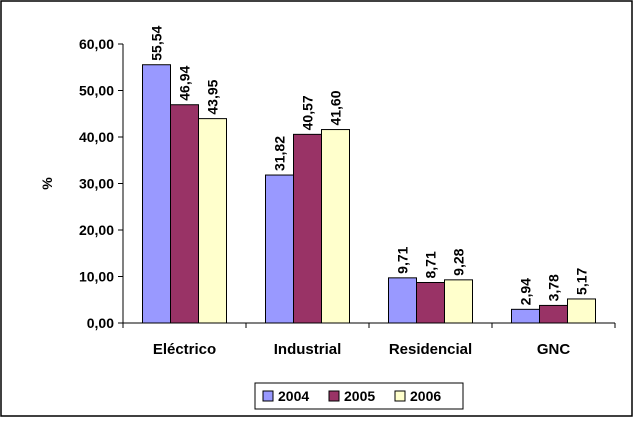 The image size is (633, 422). Describe the element at coordinates (96, 184) in the screenshot. I see `y-tick-label: 30,00` at that location.